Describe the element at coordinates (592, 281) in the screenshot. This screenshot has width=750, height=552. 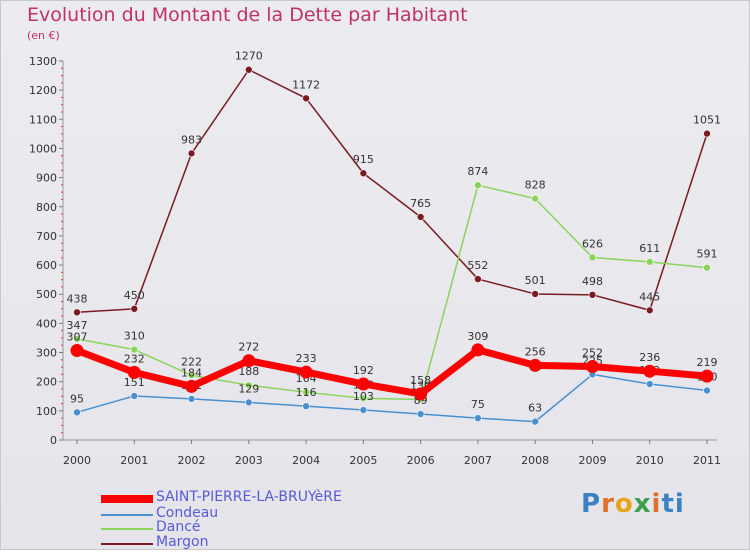
I see `data-label: 498` at that location.